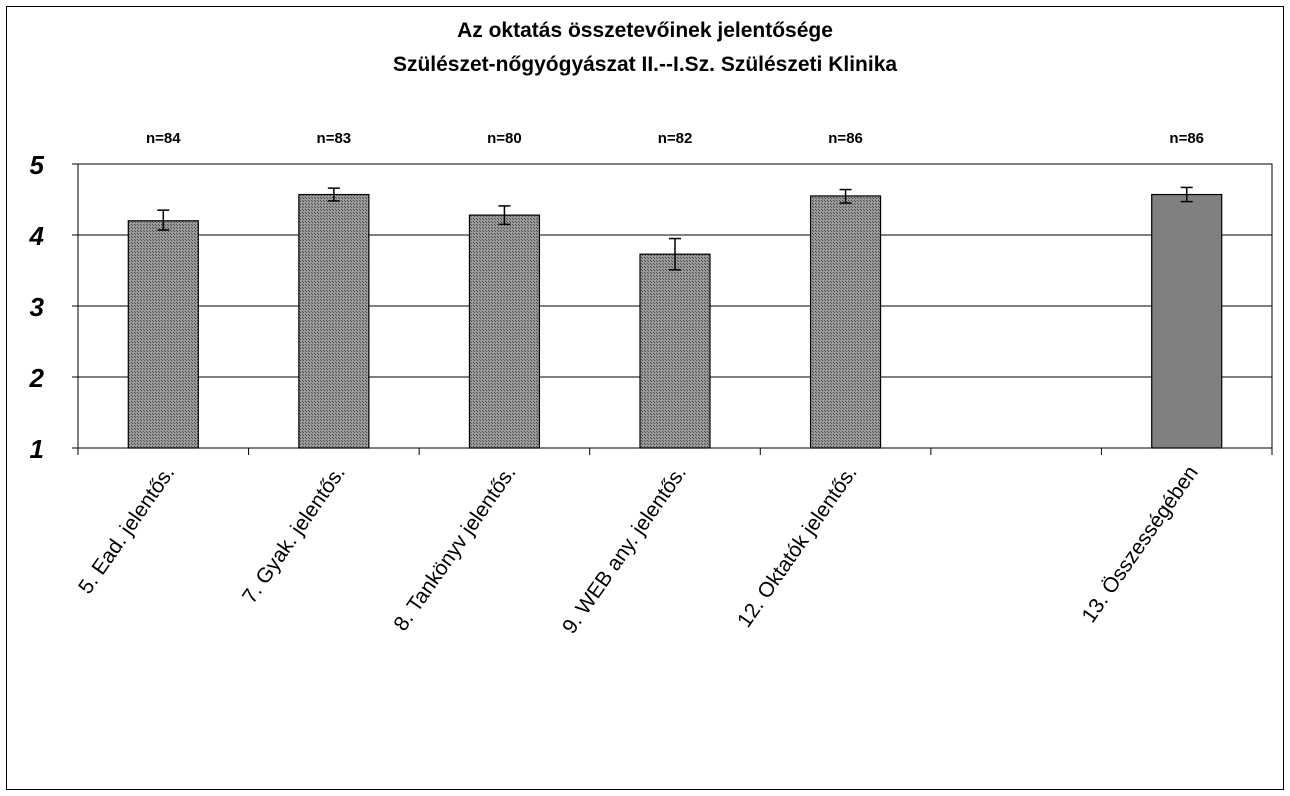  Describe the element at coordinates (675, 138) in the screenshot. I see `sample-size-label: n=82` at that location.